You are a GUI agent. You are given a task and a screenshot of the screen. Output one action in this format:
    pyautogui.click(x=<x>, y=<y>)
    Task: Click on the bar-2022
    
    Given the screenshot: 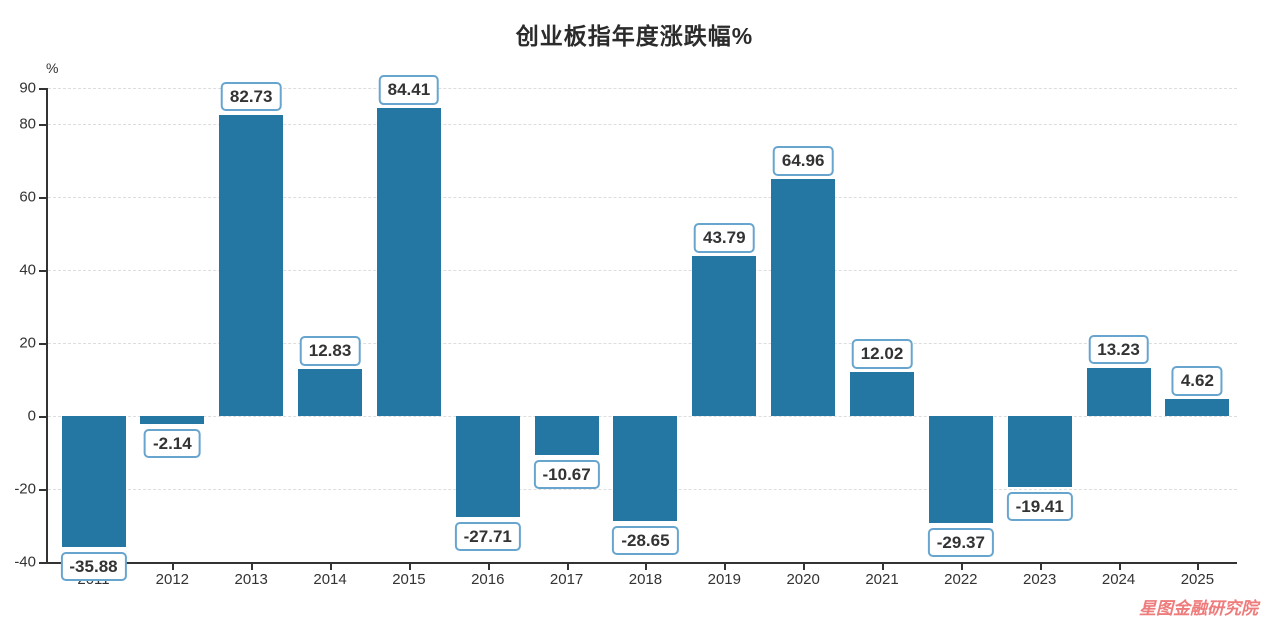 What is the action you would take?
    pyautogui.click(x=960, y=470)
    